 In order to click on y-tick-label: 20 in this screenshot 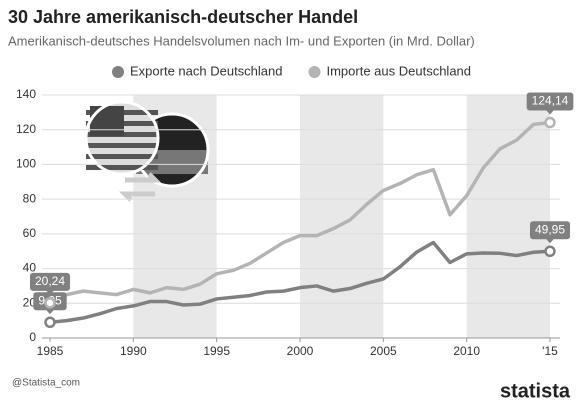, I will do `click(30, 302)`.